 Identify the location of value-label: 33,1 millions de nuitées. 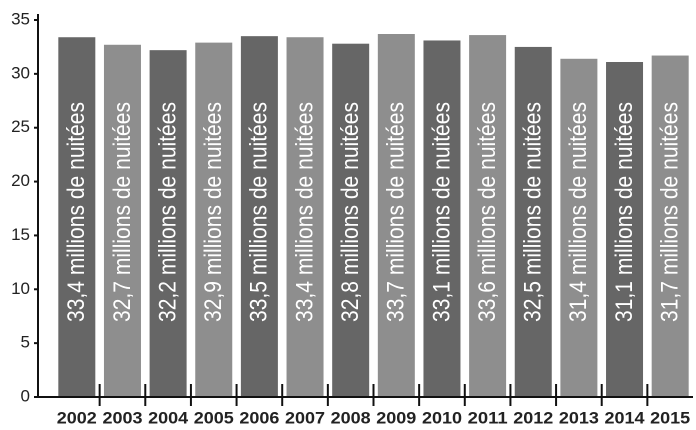
(441, 212).